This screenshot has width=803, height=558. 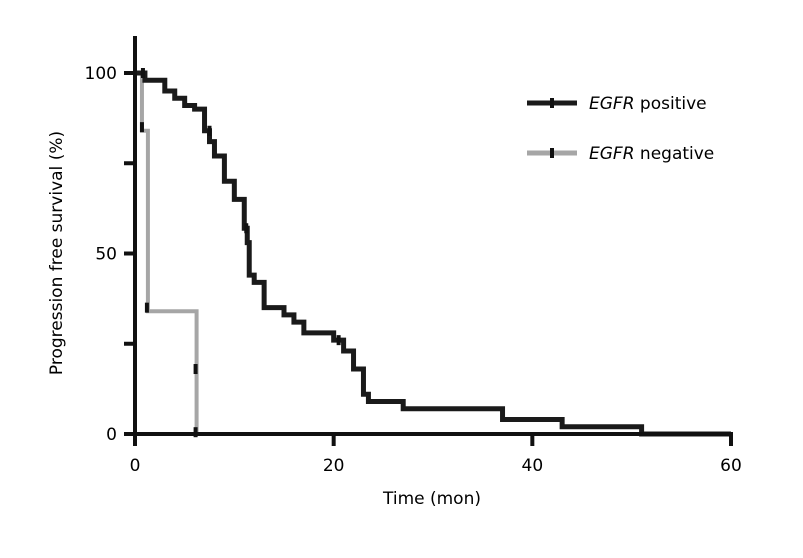 I want to click on series-line-egfr-negative, so click(x=167, y=252).